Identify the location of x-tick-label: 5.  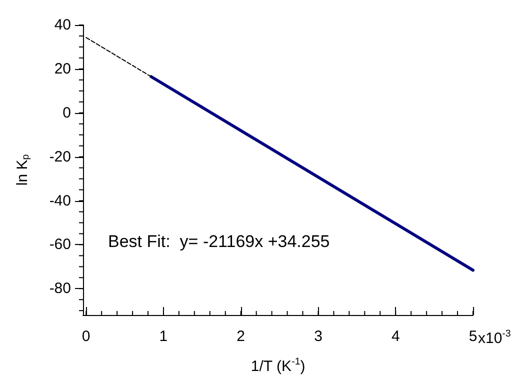
(473, 336).